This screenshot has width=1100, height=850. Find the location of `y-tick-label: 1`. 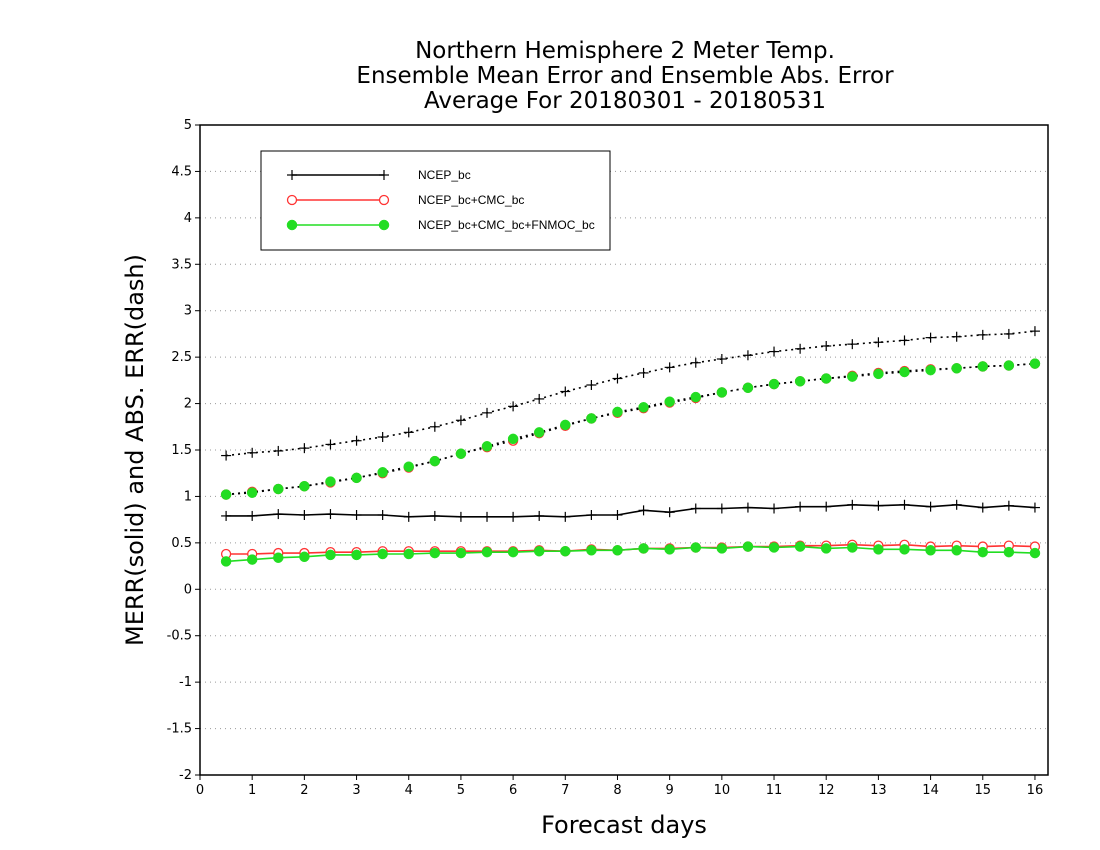

y-tick-label: 1 is located at coordinates (188, 496).